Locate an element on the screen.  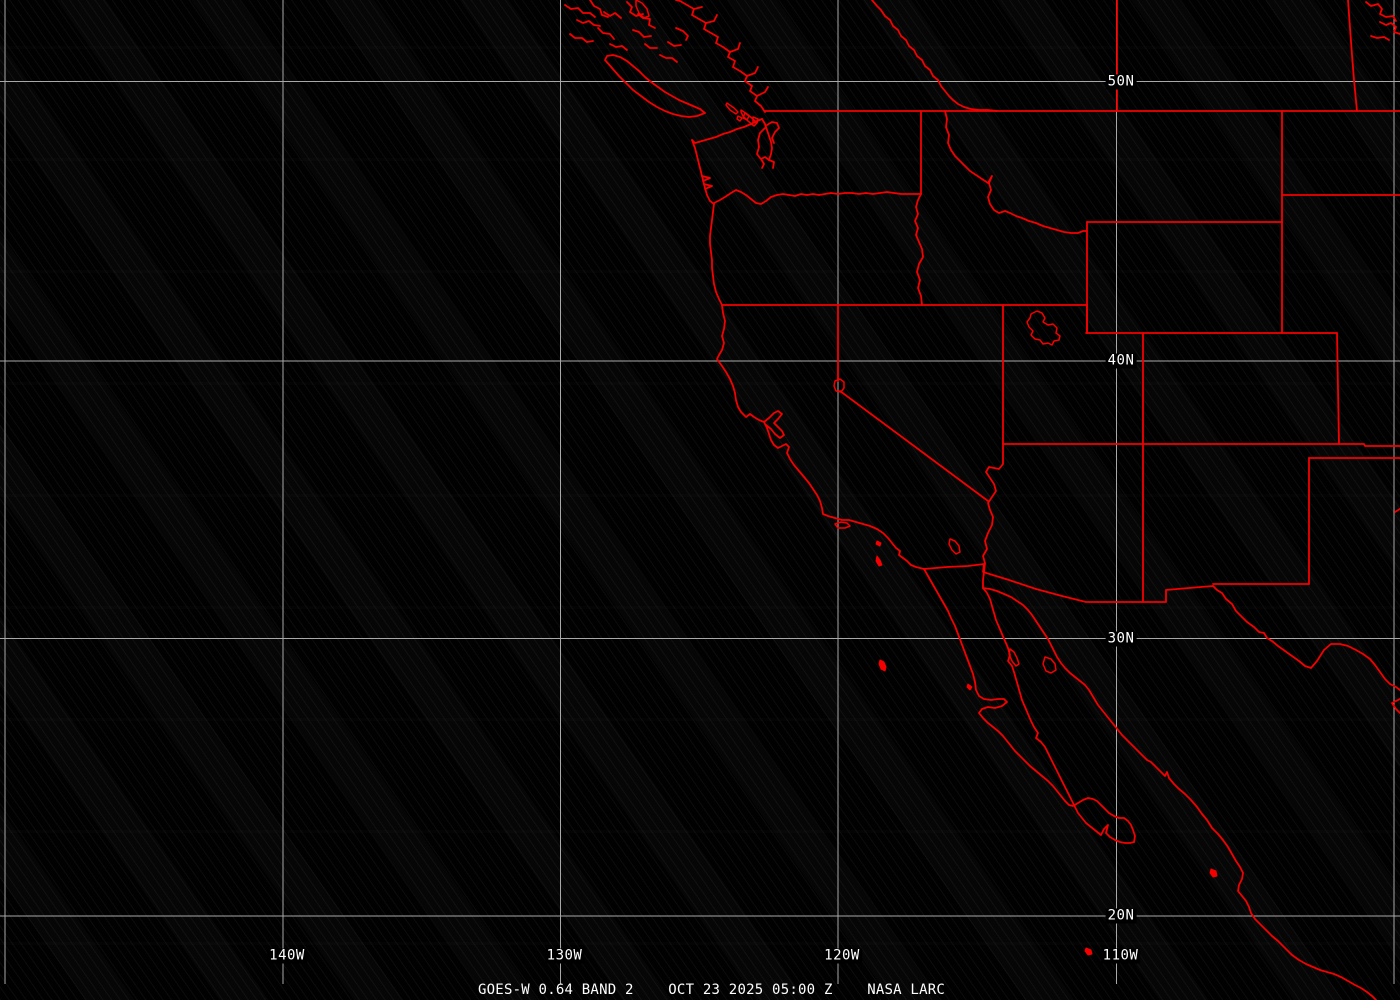
hood-canal is located at coordinates (761, 143).